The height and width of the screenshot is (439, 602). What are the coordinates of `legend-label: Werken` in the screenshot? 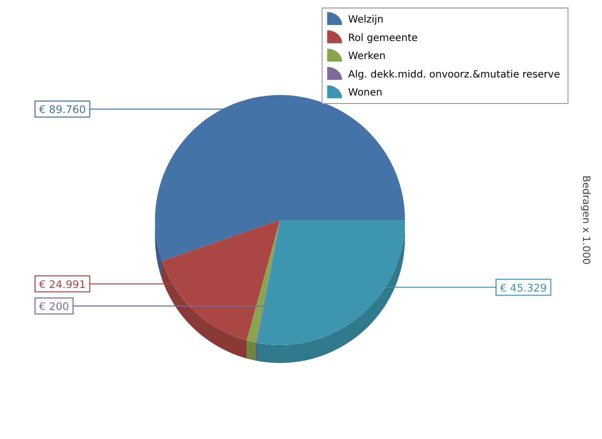 It's located at (367, 56).